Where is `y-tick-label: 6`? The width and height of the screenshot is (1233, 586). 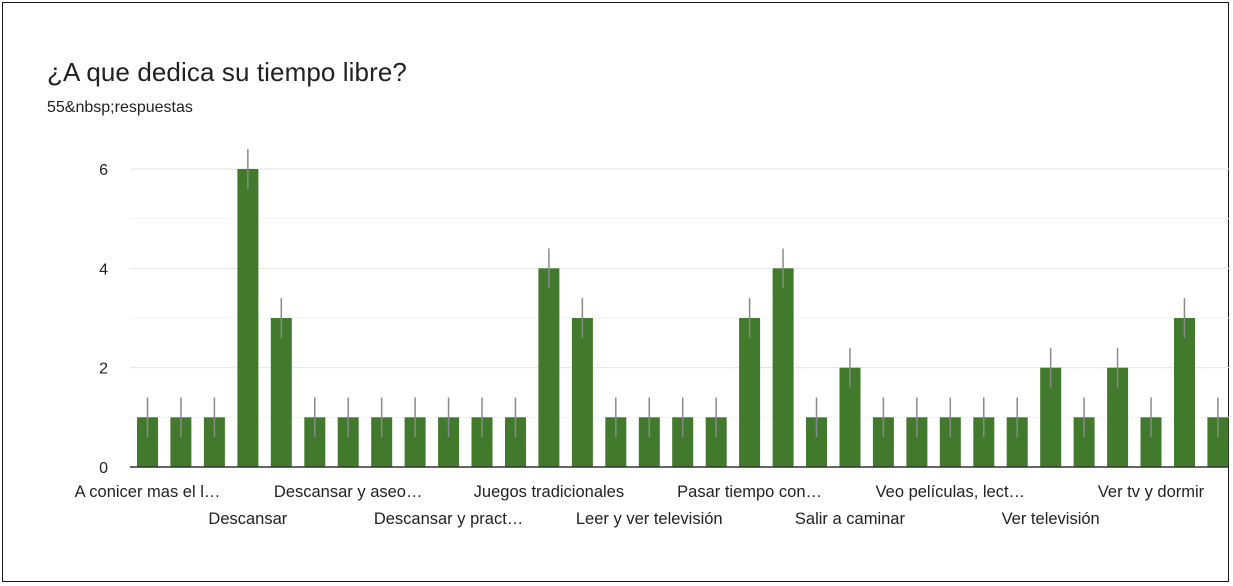
y-tick-label: 6 is located at coordinates (103, 170).